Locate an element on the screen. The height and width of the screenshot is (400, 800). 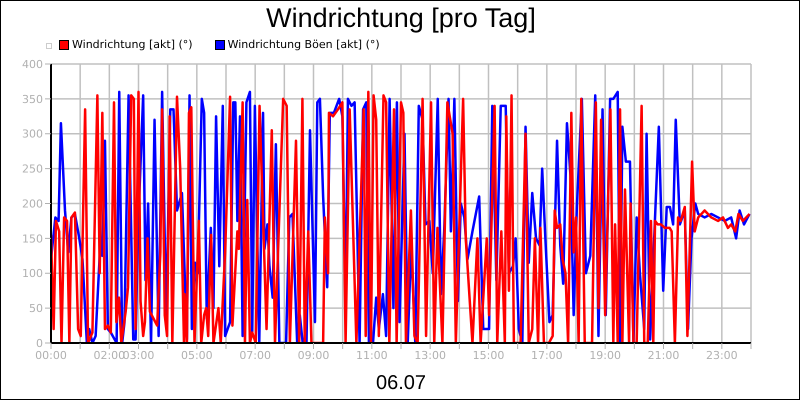
x-tick-label: 15:00 is located at coordinates (488, 355).